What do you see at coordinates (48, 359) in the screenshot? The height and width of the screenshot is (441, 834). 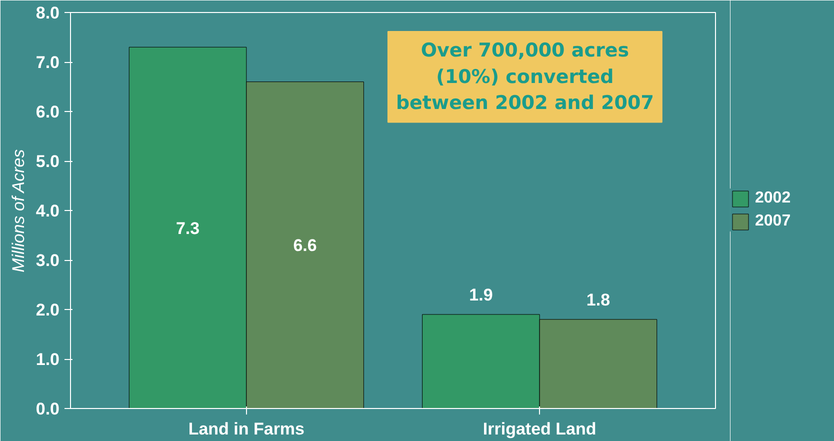 I see `y-tick-label: 1.0` at bounding box center [48, 359].